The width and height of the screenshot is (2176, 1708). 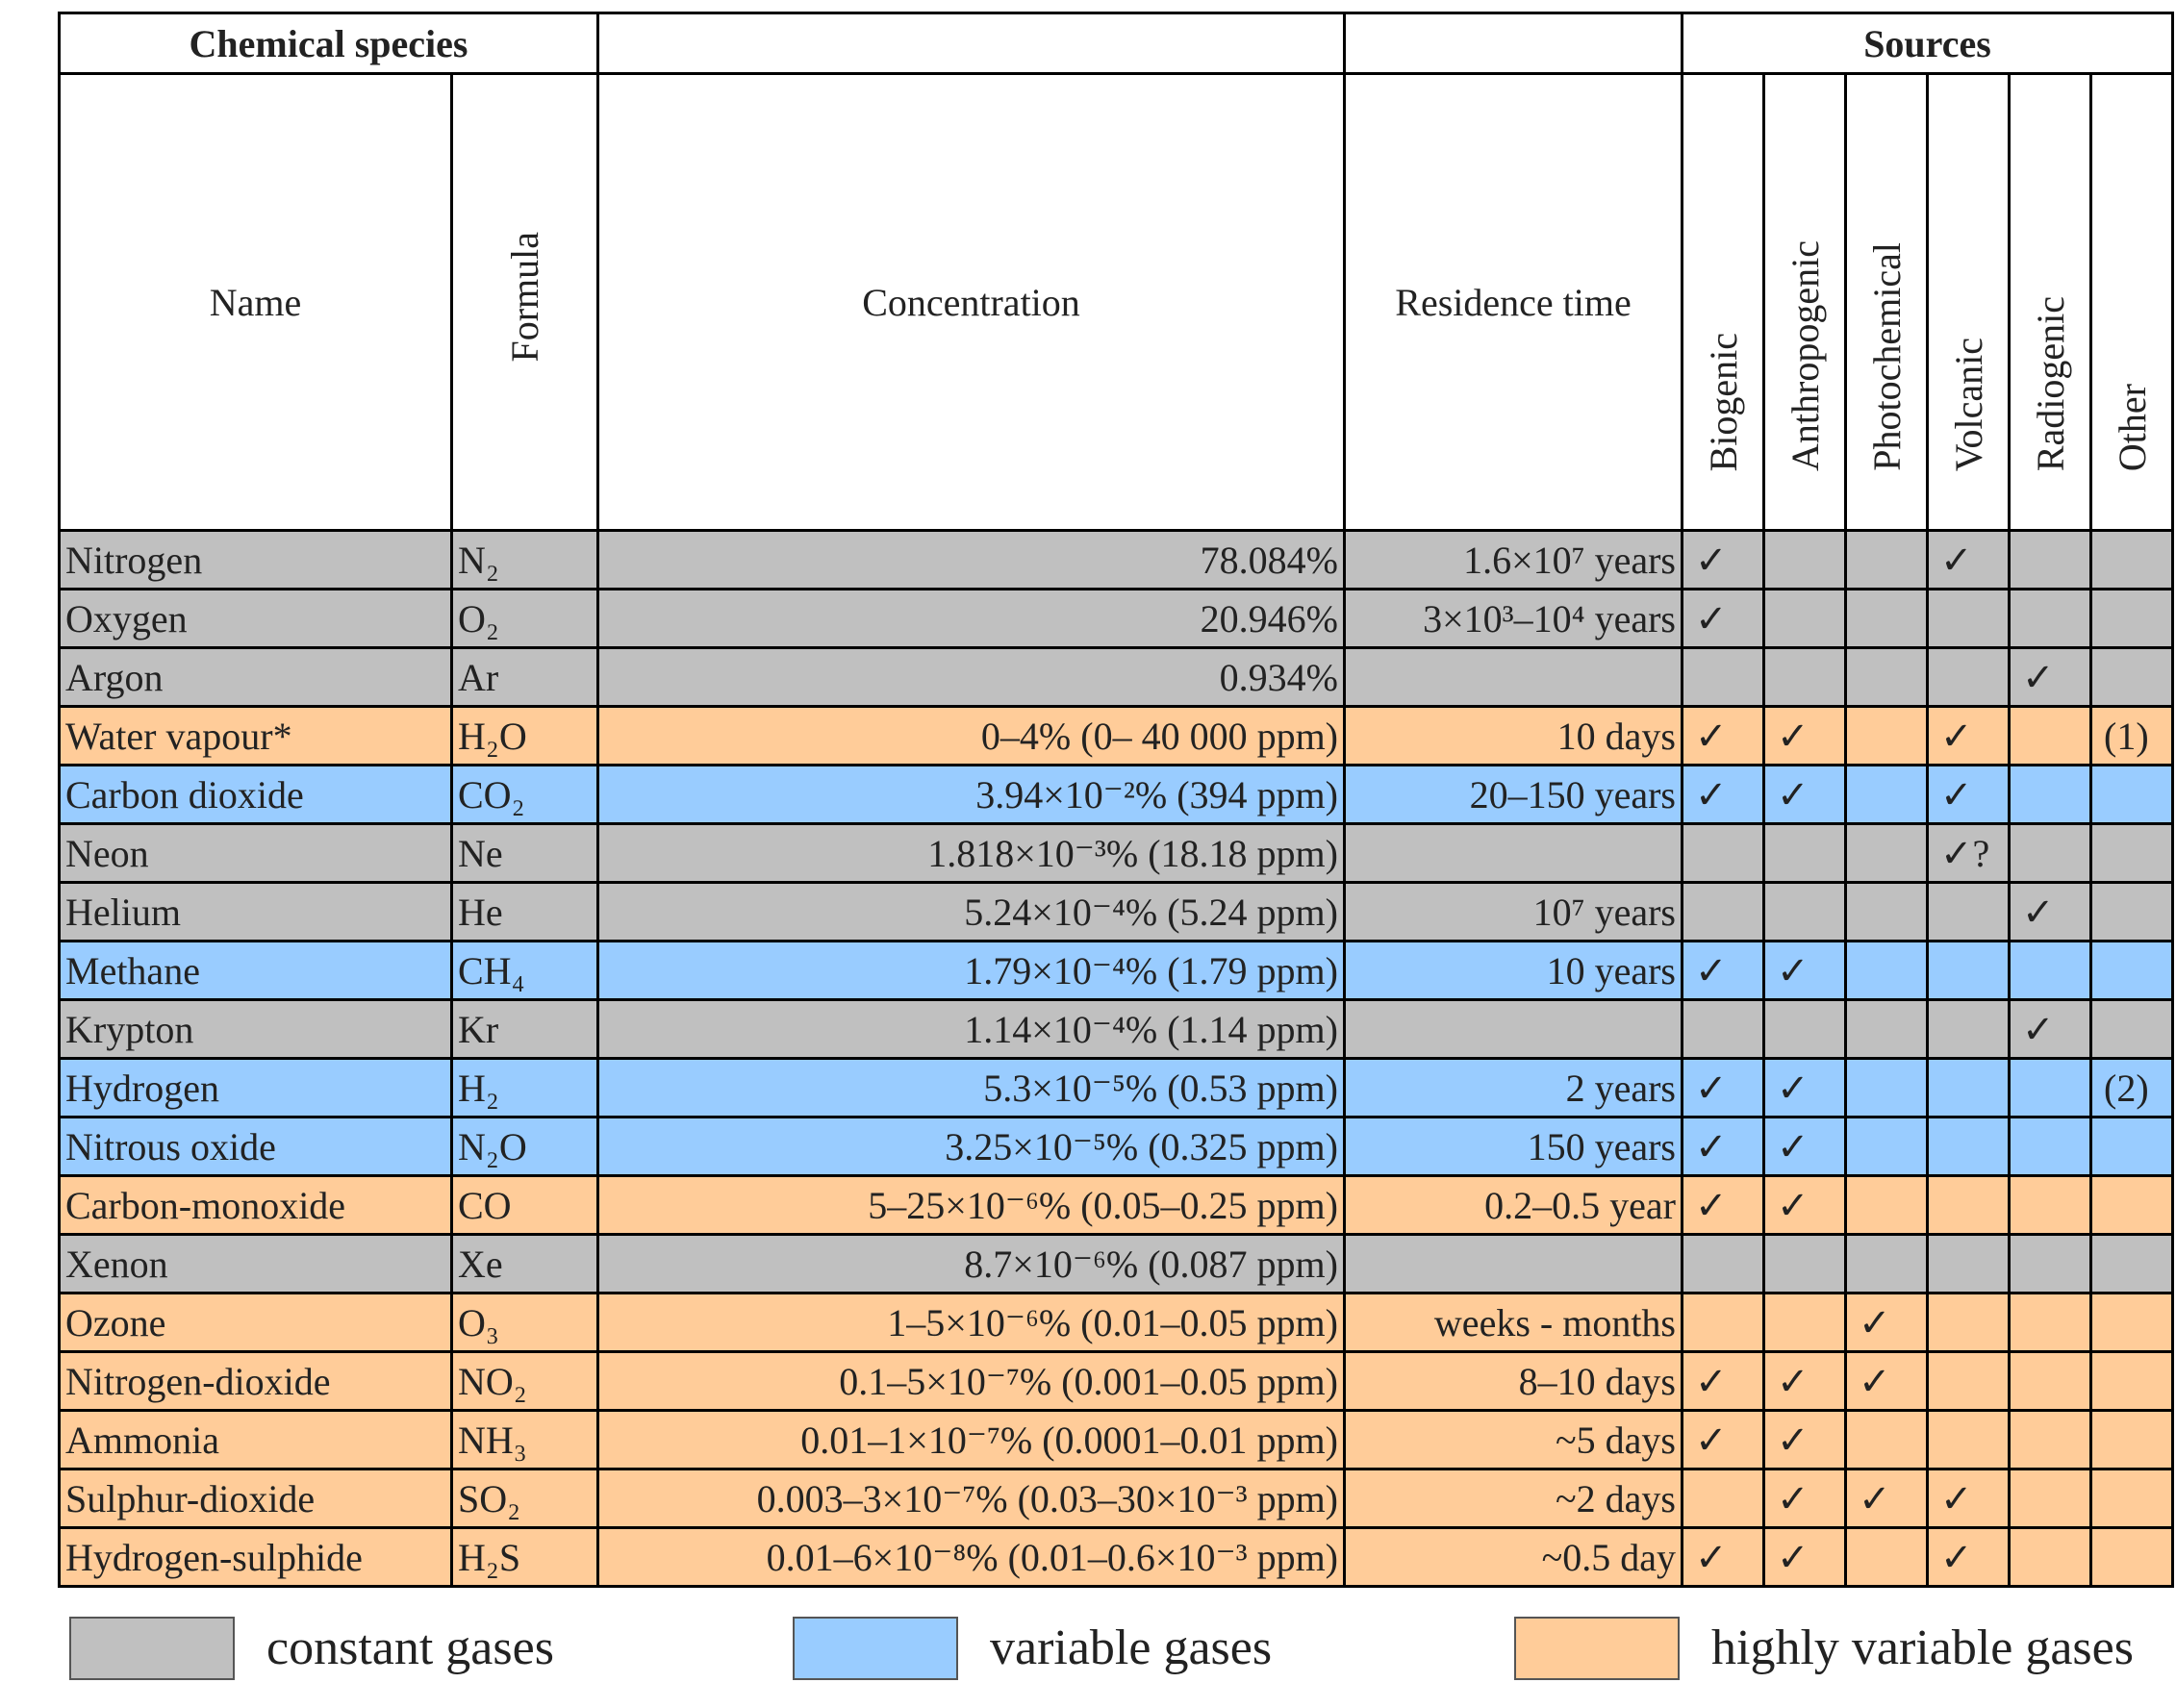 I want to click on header-cell, so click(x=971, y=43).